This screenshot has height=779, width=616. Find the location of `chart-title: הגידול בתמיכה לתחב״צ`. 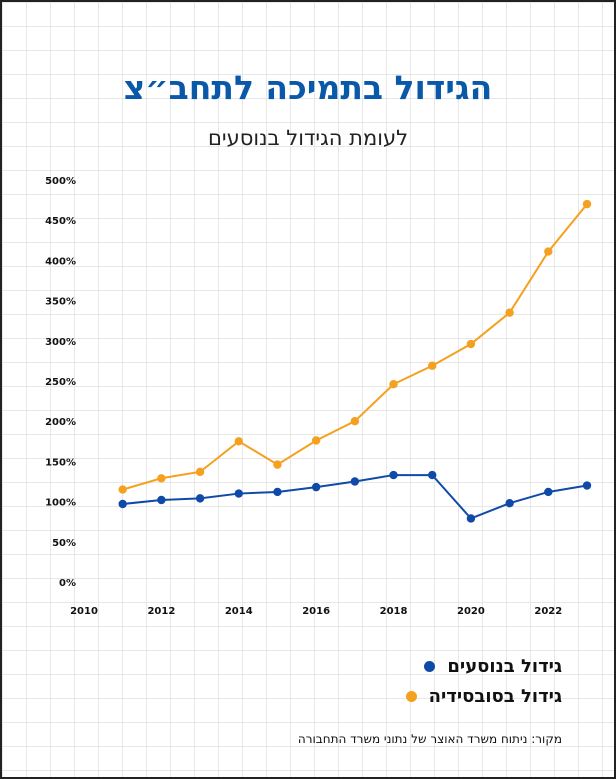

chart-title: הגידול בתמיכה לתחב״צ is located at coordinates (308, 87).